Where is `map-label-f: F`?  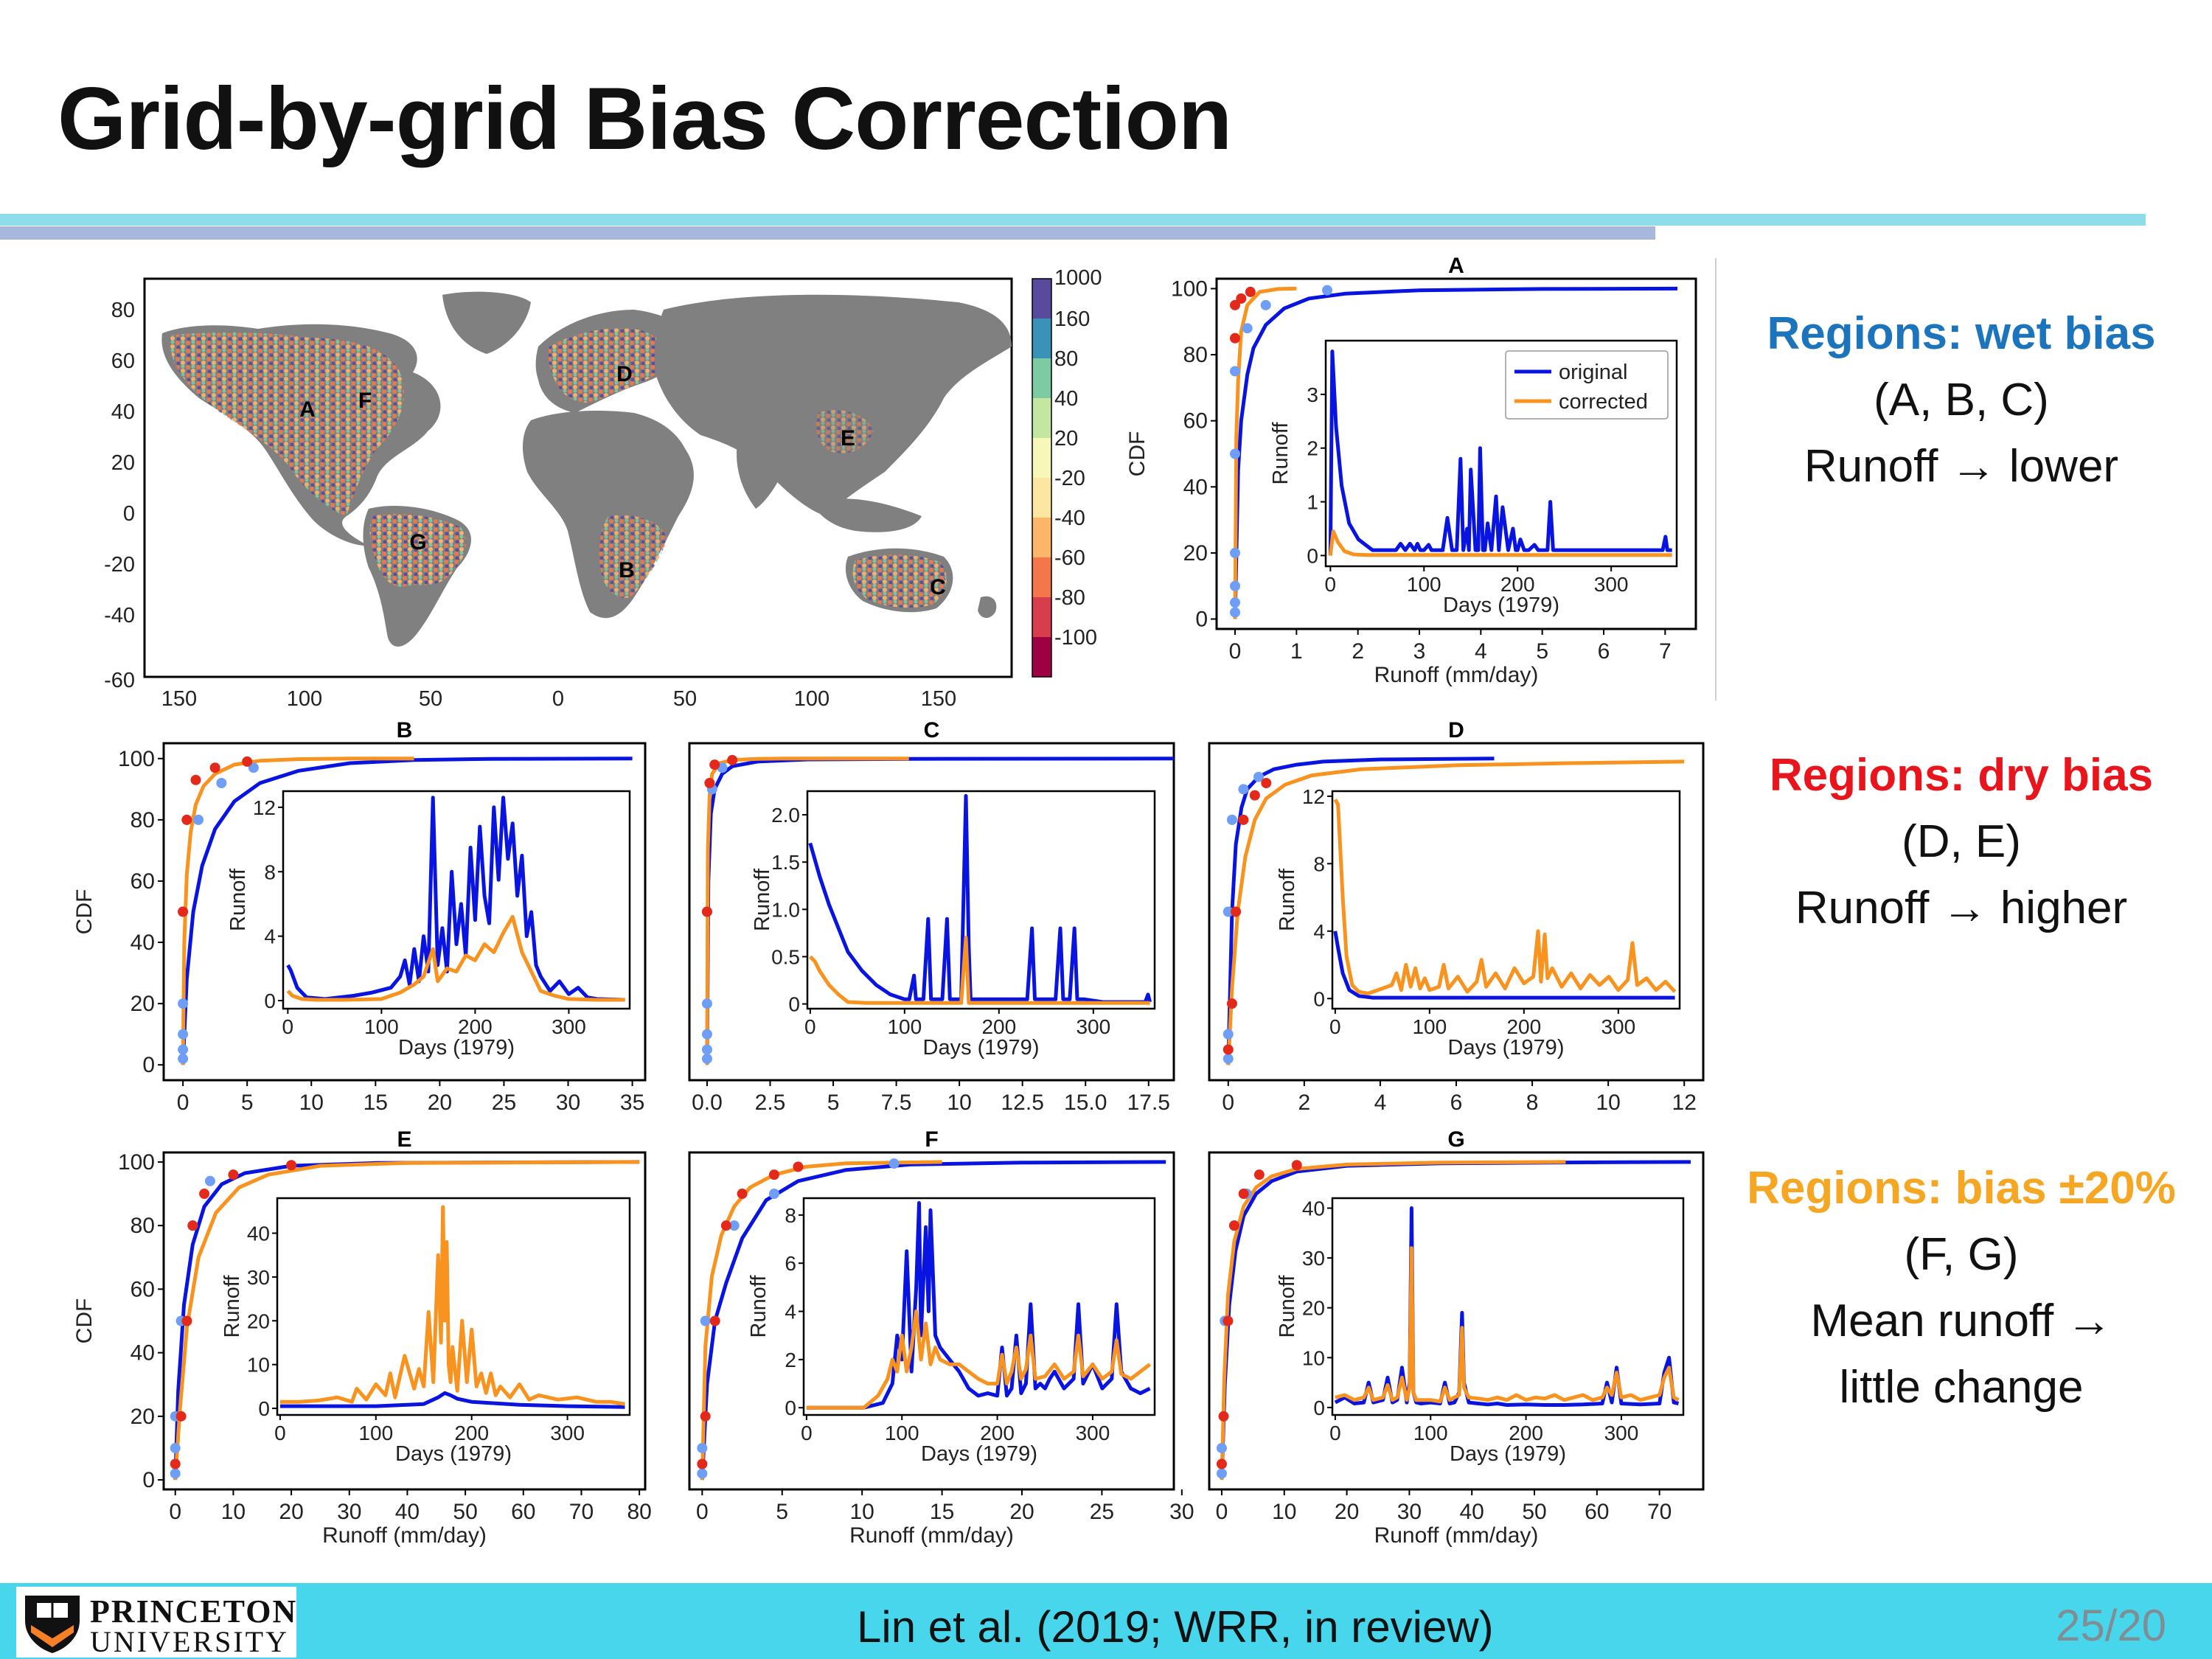 map-label-f: F is located at coordinates (365, 401).